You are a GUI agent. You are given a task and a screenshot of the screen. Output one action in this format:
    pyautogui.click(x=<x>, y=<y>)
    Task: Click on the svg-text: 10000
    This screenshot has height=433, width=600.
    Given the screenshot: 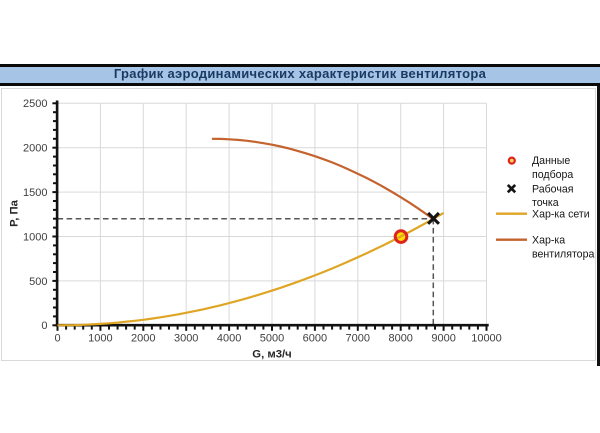 What is the action you would take?
    pyautogui.click(x=486, y=339)
    